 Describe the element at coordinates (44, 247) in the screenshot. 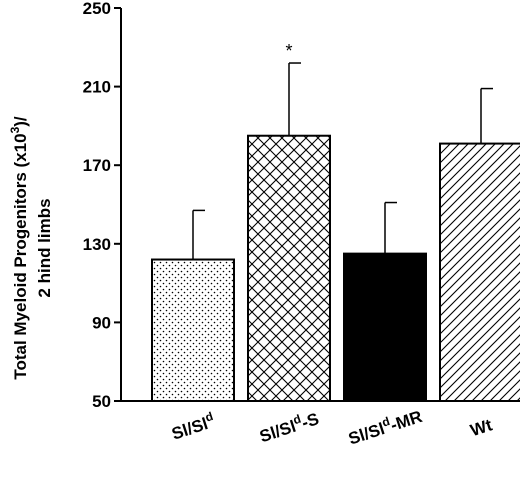

I see `y-axis-label-line2: 2 hind limbs` at that location.